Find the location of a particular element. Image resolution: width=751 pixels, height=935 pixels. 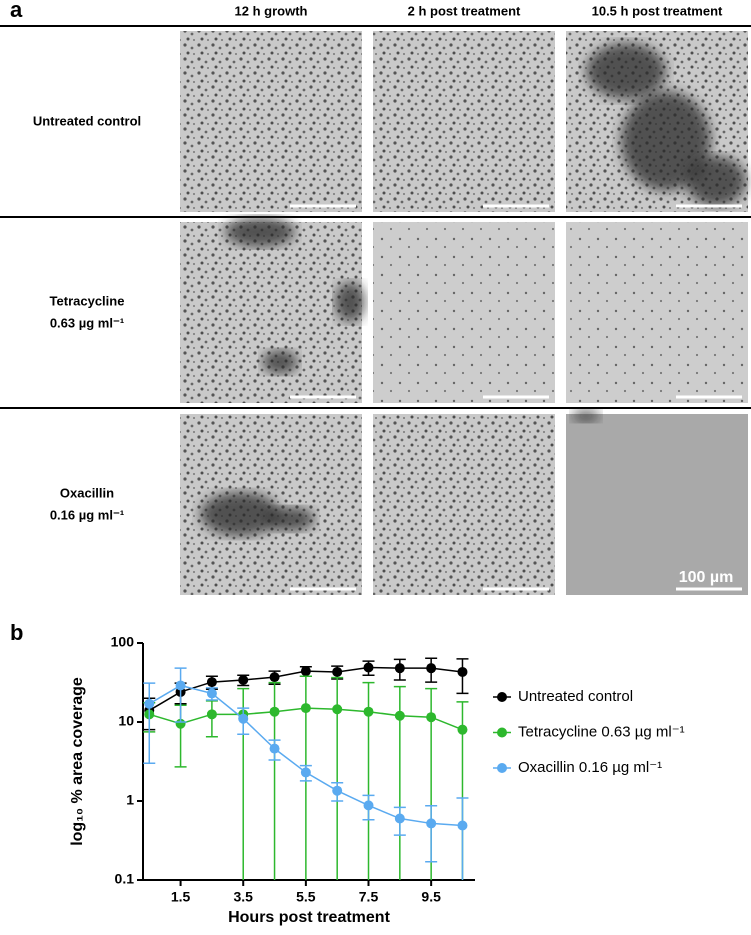

column-header: 12 h growth is located at coordinates (271, 10).